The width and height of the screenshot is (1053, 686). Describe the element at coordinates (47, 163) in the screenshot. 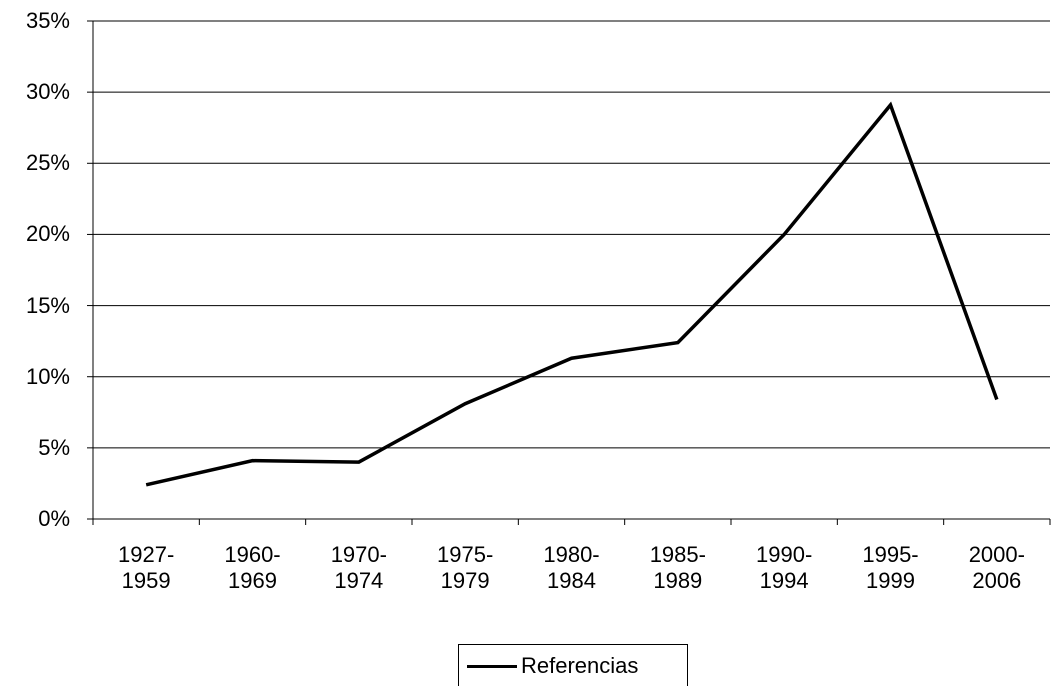

I see `y-tick-label: 25%` at that location.